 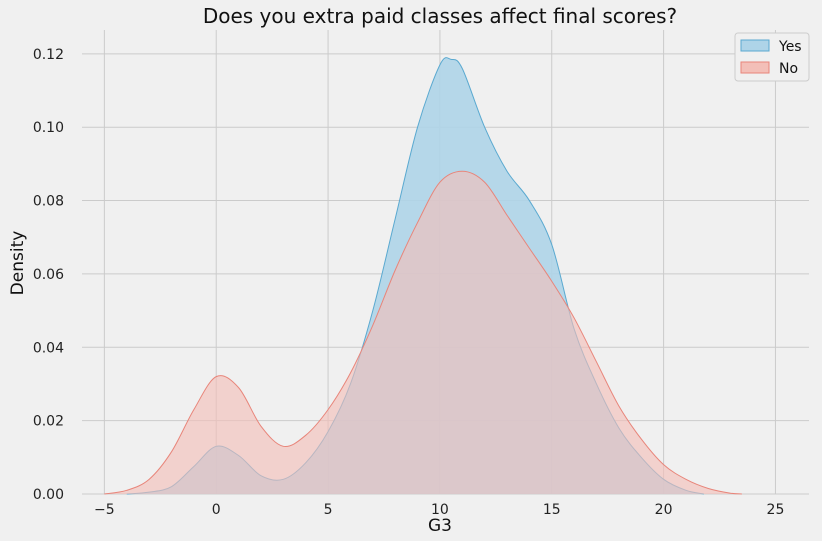 I want to click on legend-label-no: No, so click(x=788, y=69).